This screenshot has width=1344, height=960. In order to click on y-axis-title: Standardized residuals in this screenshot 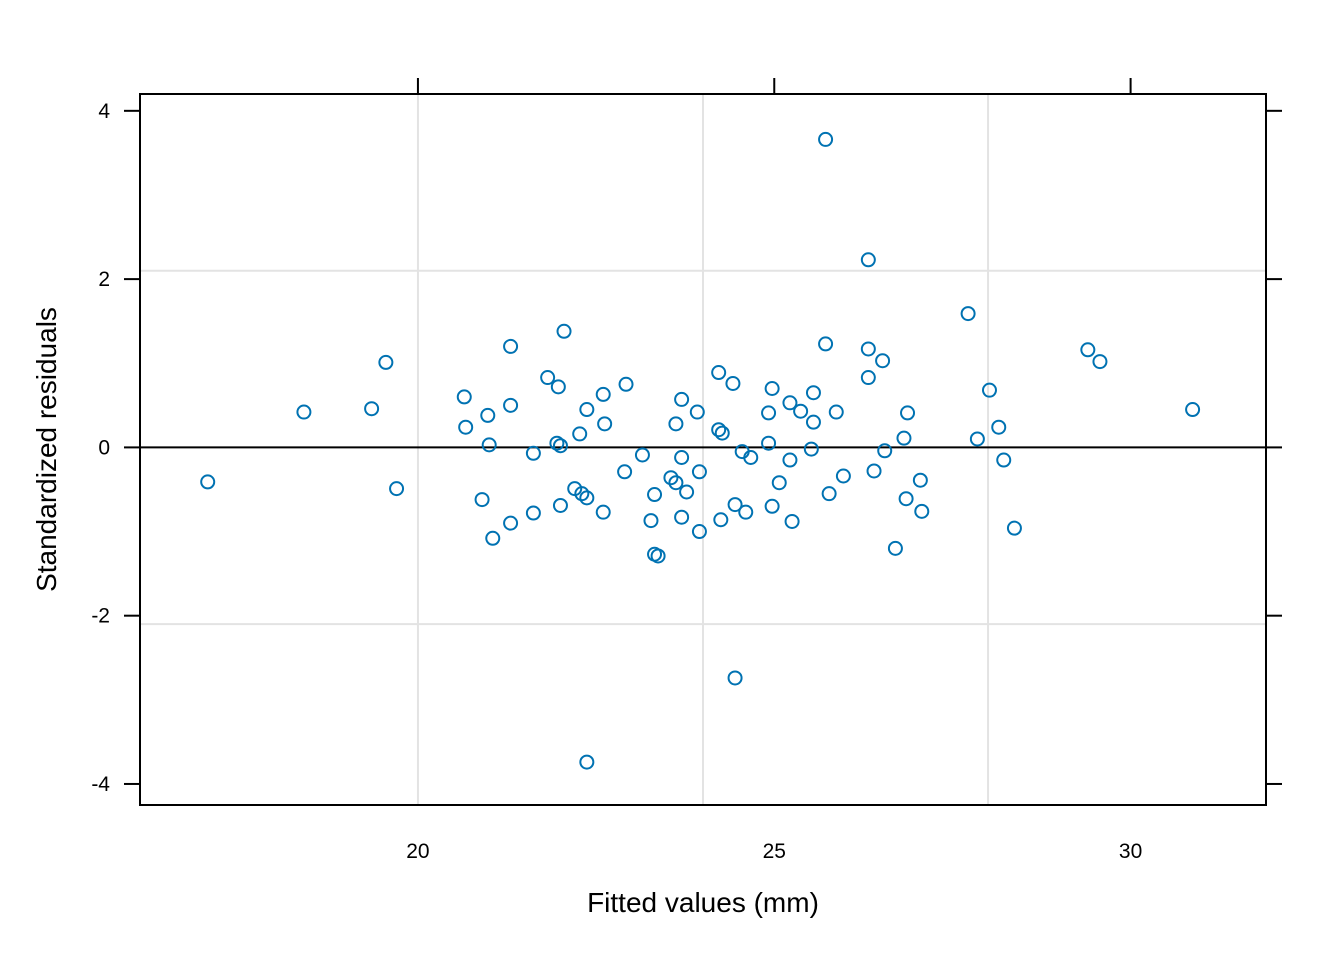, I will do `click(46, 449)`.